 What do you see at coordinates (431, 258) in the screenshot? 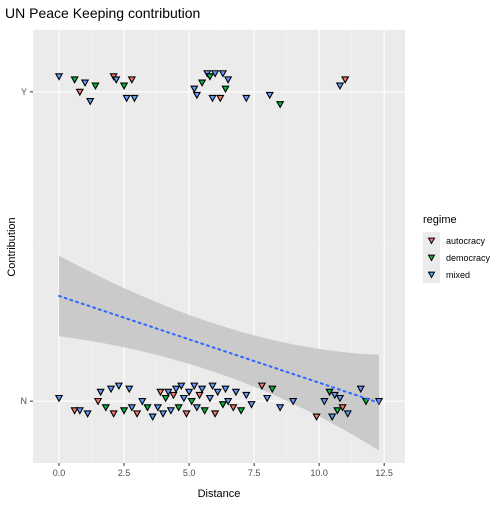
I see `legend-marker-democracy` at bounding box center [431, 258].